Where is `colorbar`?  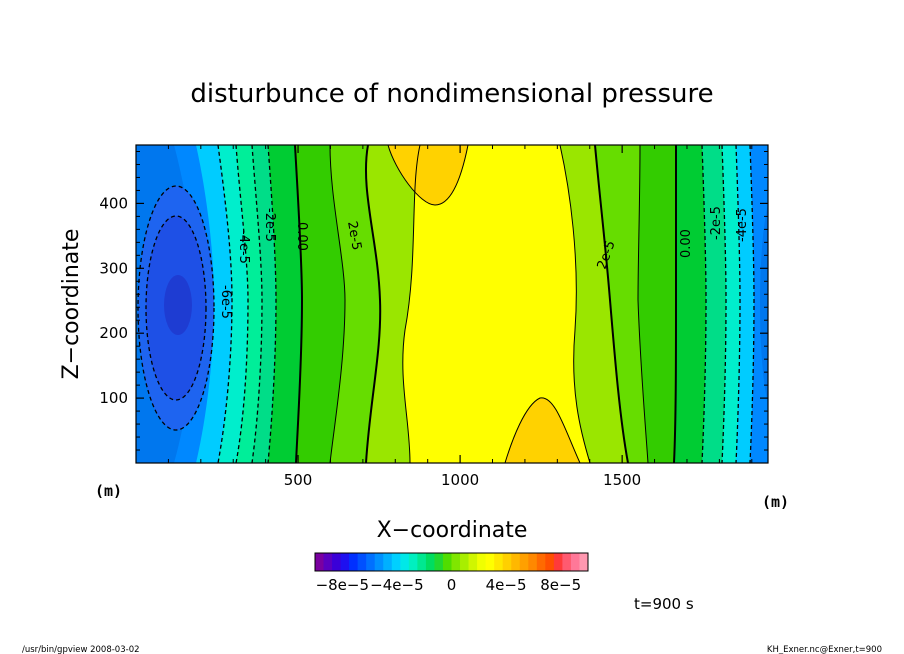
colorbar is located at coordinates (452, 562).